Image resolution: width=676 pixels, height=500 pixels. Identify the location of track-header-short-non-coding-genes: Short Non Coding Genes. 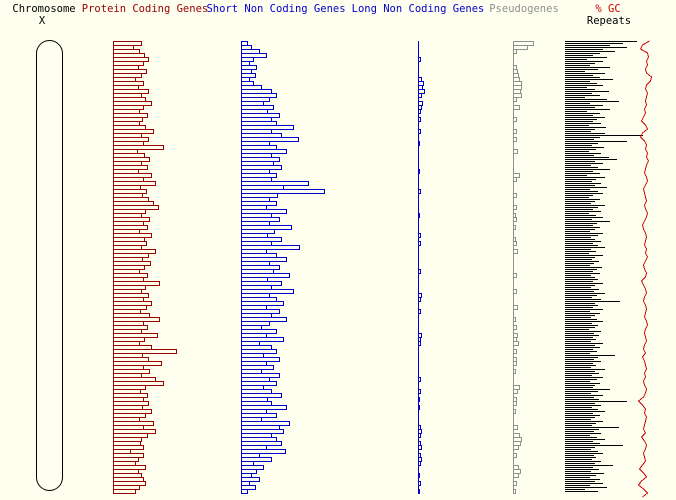
(276, 9).